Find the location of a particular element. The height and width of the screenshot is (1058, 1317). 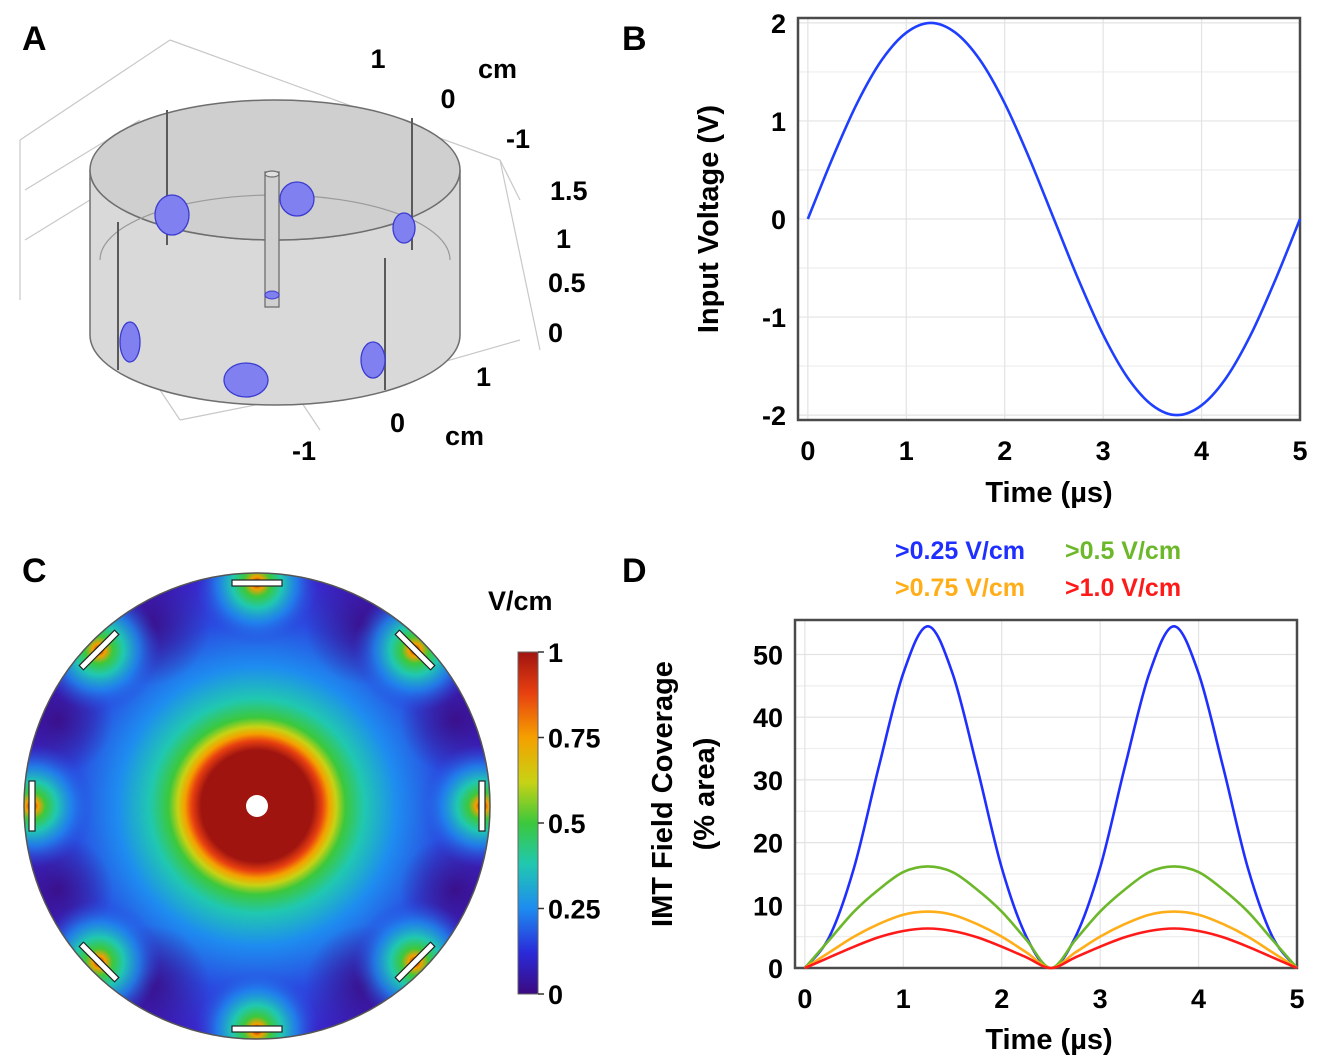

a-z-tick-0: 0 is located at coordinates (555, 333).